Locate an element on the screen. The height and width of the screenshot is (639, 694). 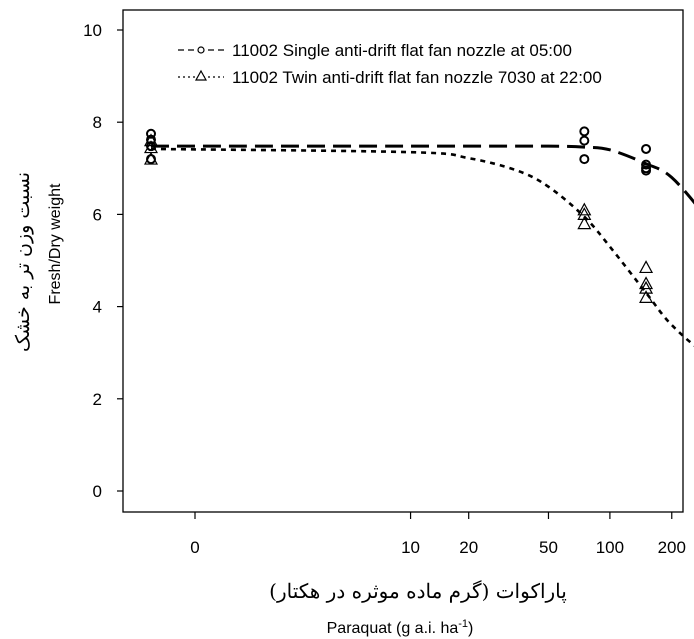
legend-marker-triangle is located at coordinates (201, 75).